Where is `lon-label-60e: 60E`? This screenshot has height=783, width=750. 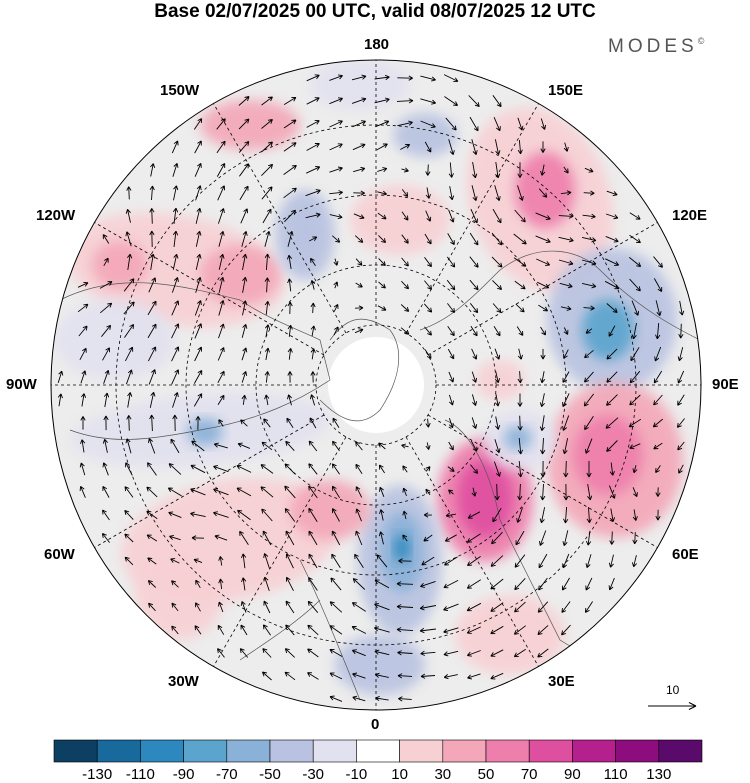
lon-label-60e: 60E is located at coordinates (685, 554).